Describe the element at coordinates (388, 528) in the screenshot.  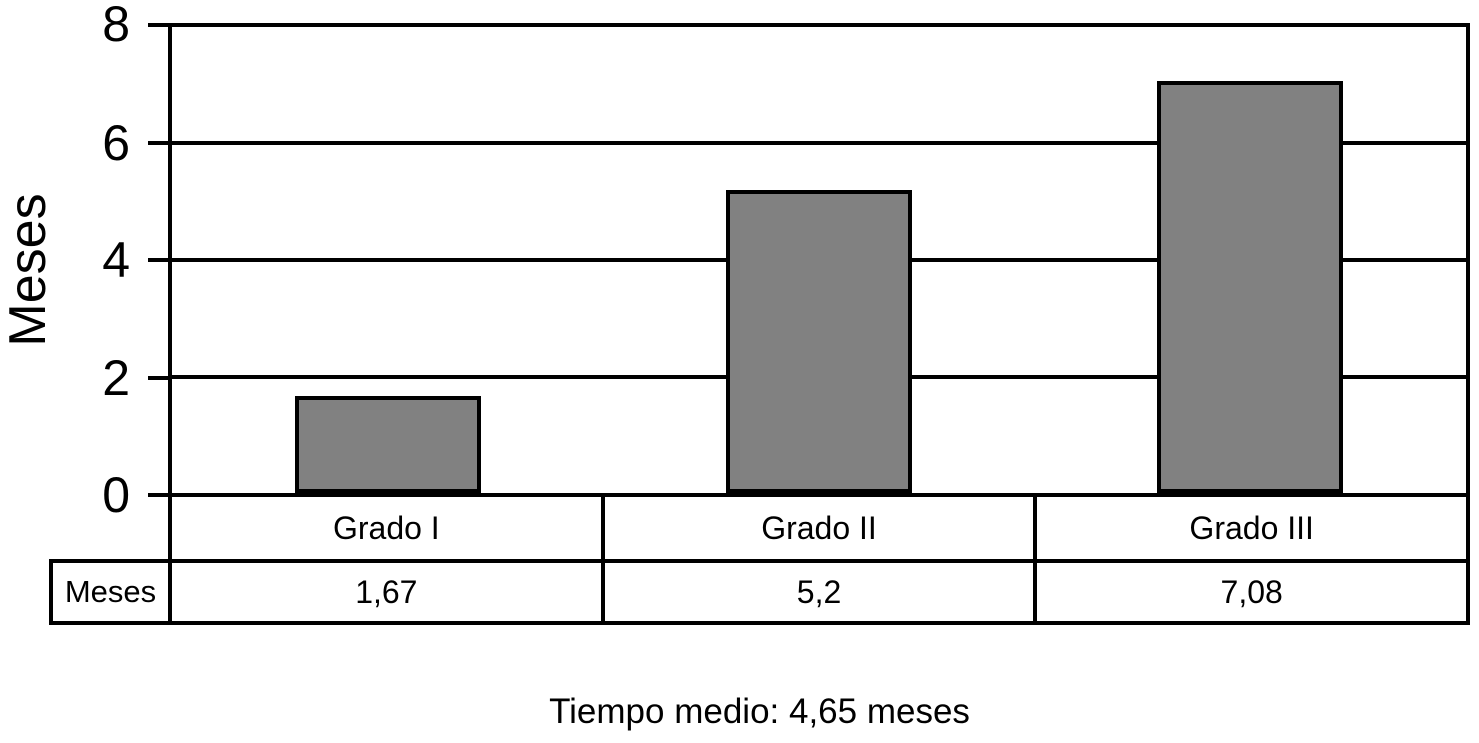
I see `category-label-grado-i: Grado I` at that location.